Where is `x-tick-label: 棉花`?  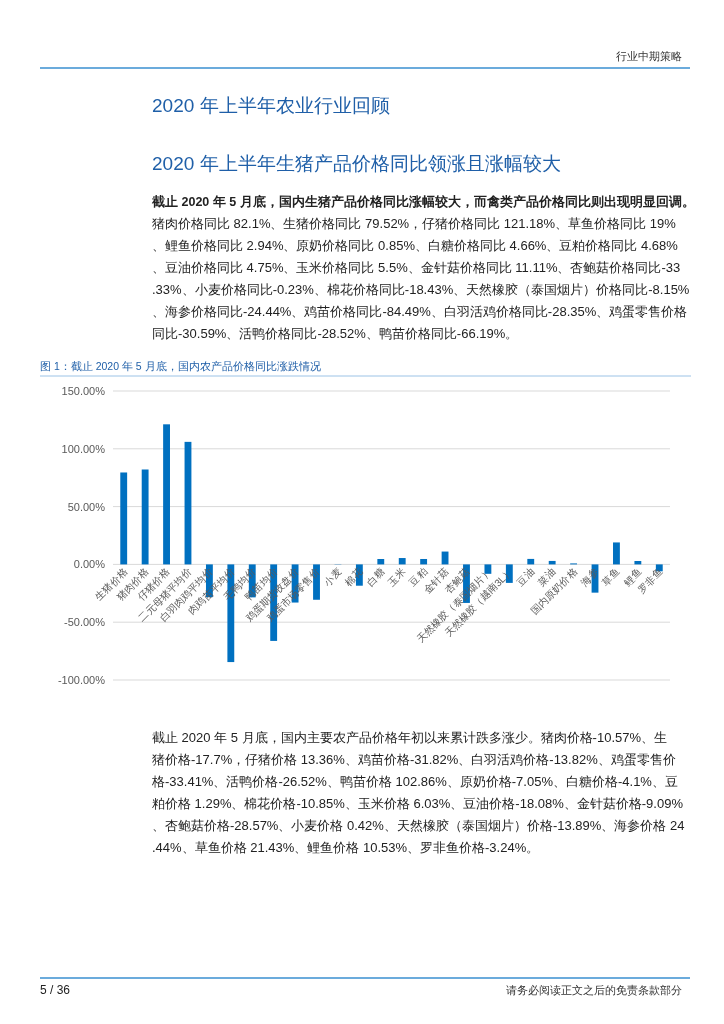
x-tick-label: 棉花 is located at coordinates (353, 577).